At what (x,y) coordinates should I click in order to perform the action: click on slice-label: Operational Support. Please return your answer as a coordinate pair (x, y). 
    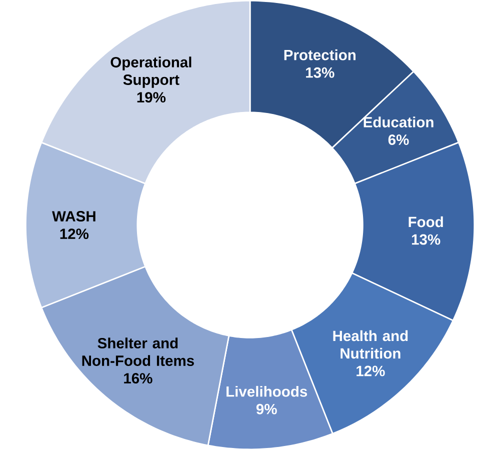
    Looking at the image, I should click on (151, 72).